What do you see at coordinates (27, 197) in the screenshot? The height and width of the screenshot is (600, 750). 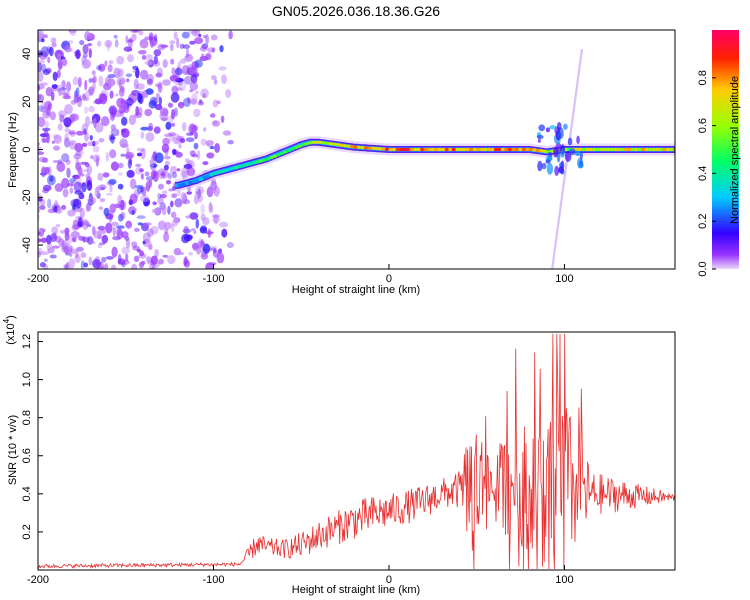 I see `y-tick-label: -20` at bounding box center [27, 197].